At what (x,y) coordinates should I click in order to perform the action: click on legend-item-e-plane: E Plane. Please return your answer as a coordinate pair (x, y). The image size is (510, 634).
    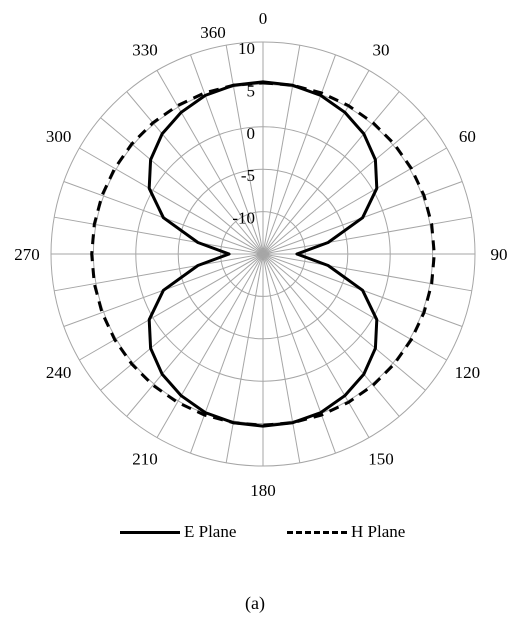
    Looking at the image, I should click on (178, 532).